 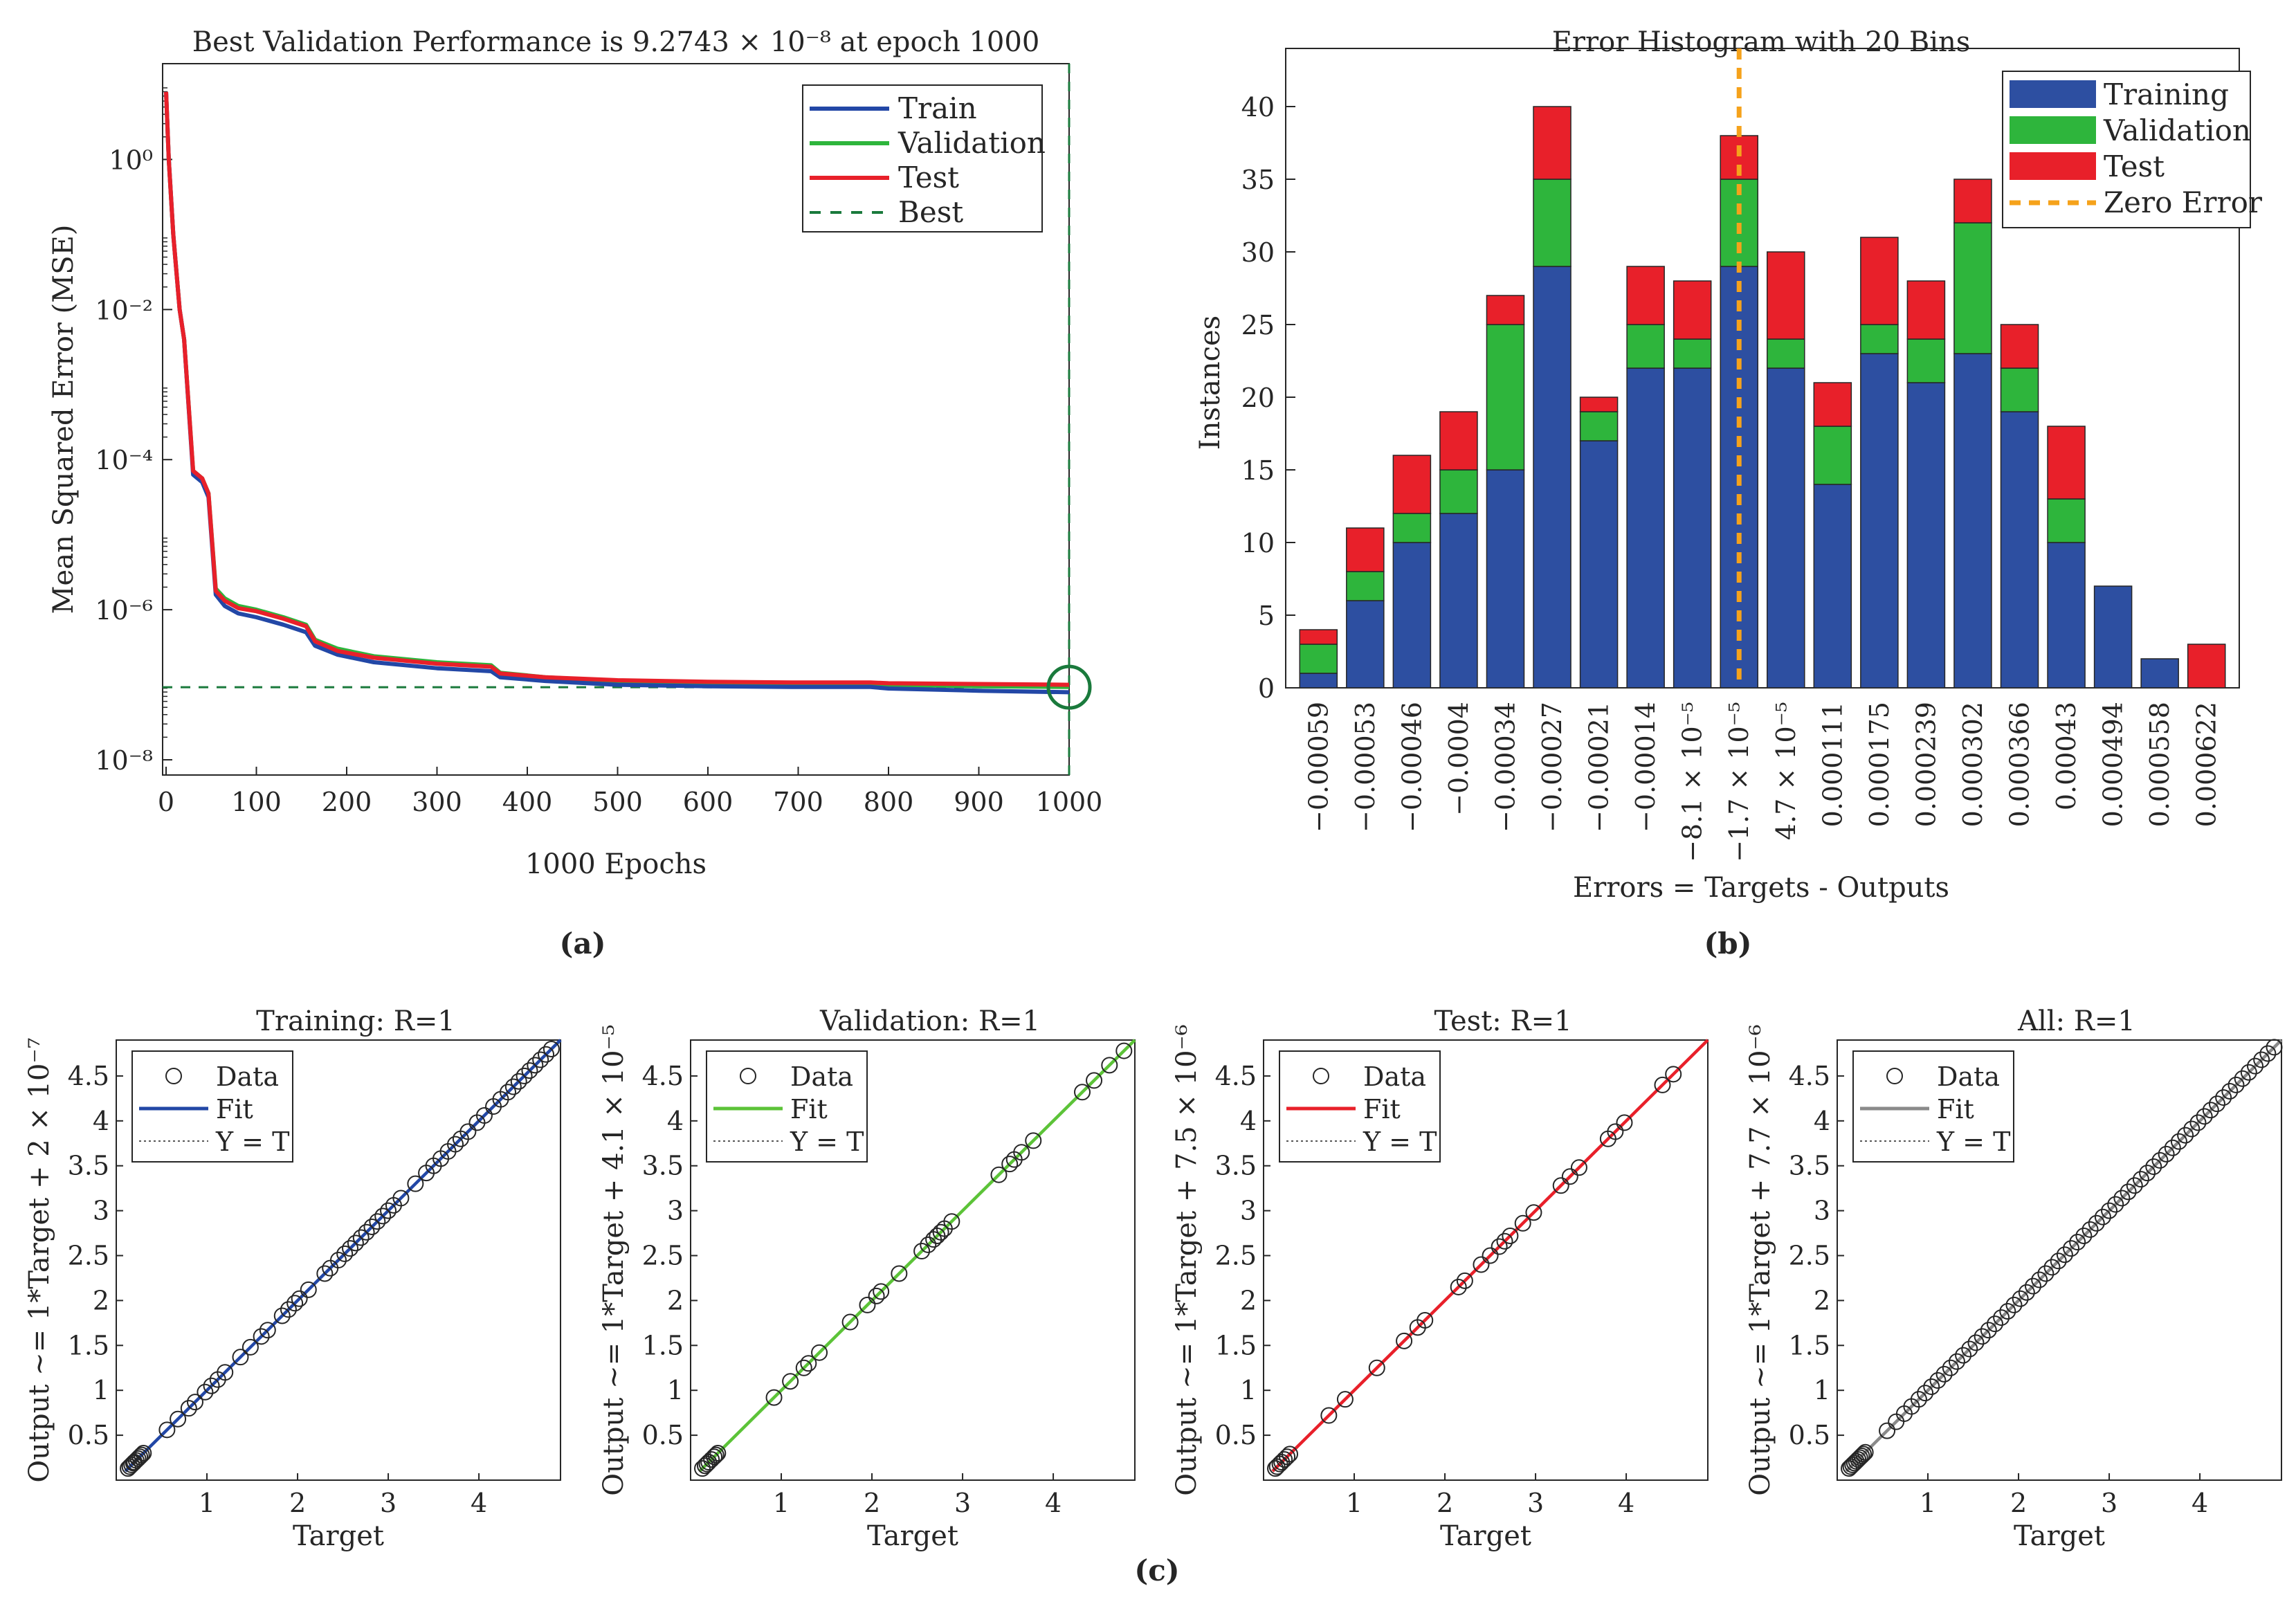 I want to click on reg-ytick-label: 3.5, so click(x=1236, y=1166).